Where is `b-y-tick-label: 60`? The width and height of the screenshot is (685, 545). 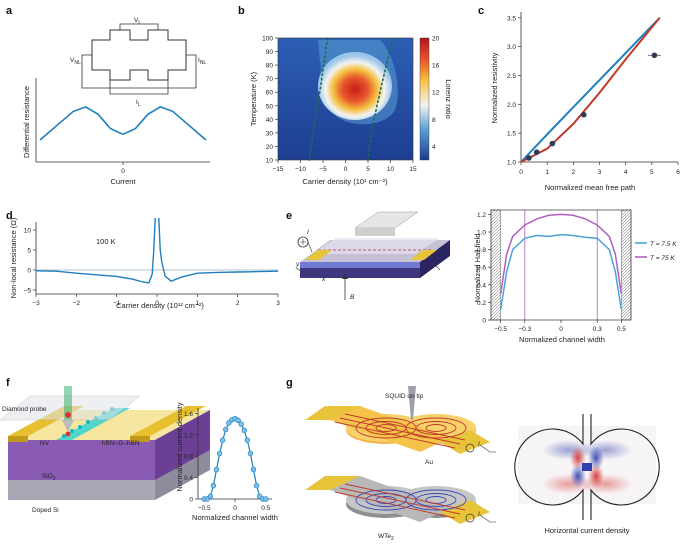 b-y-tick-label: 60 is located at coordinates (270, 93).